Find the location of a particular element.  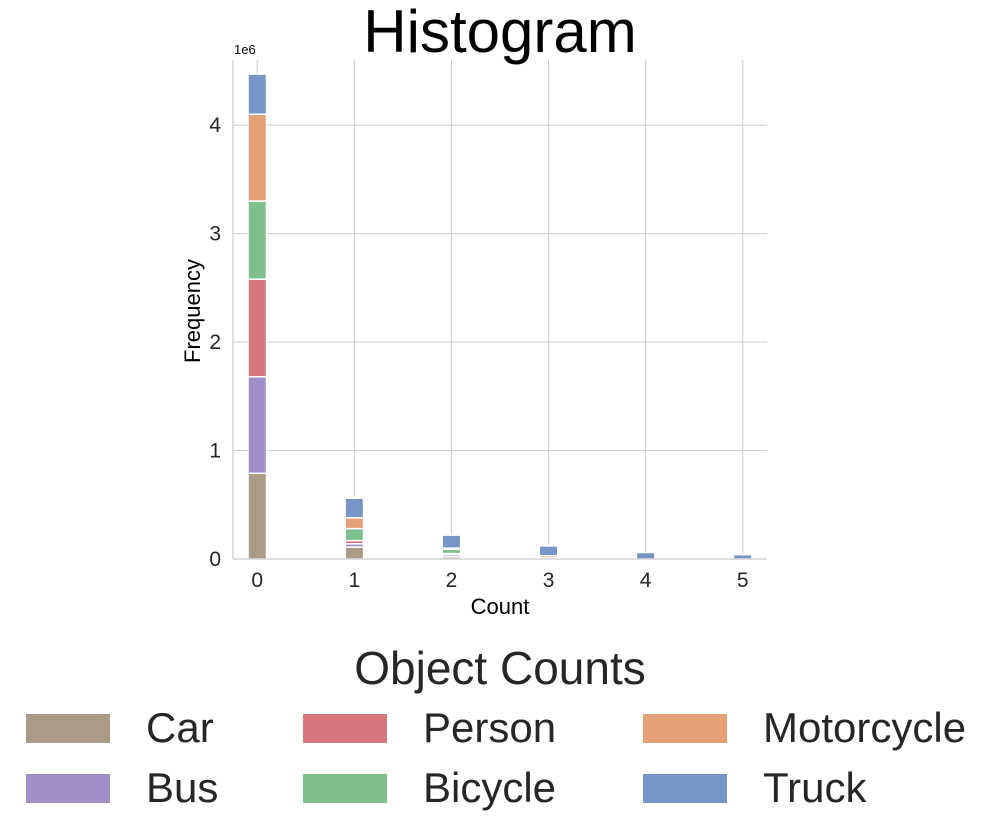

legend-item-bicycle: Bicycle is located at coordinates (429, 788).